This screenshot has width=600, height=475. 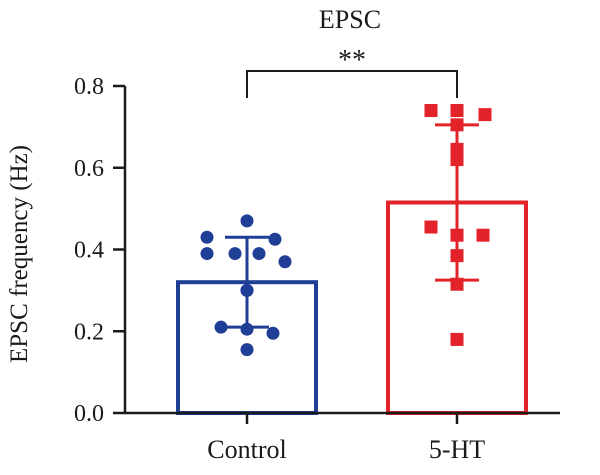 I want to click on significance-line, so click(x=352, y=84).